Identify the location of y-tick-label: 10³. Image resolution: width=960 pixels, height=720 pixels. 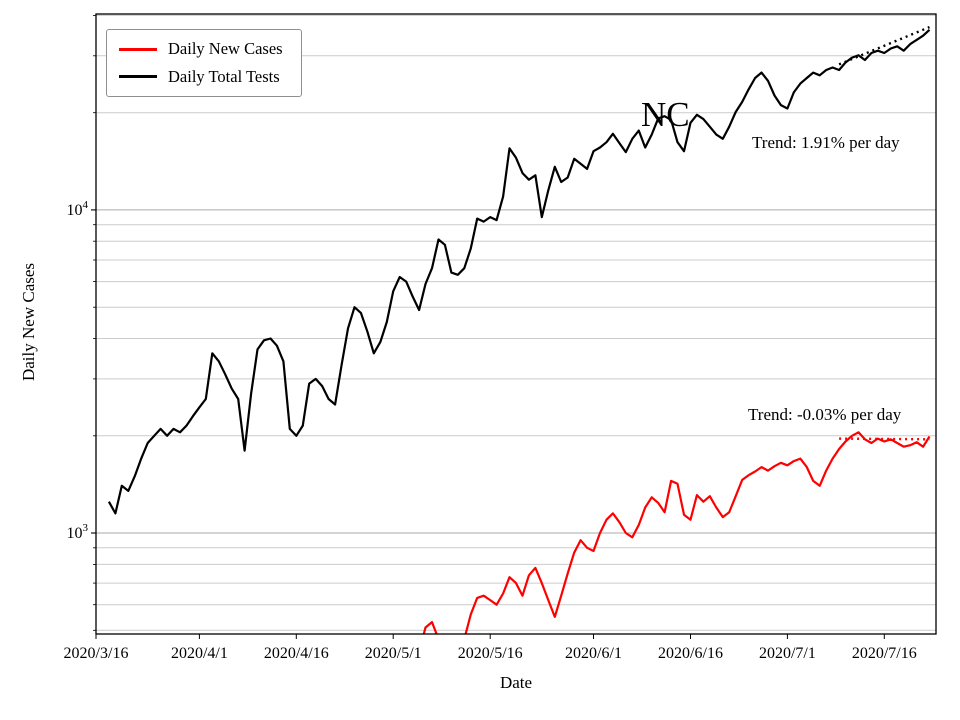
(78, 532).